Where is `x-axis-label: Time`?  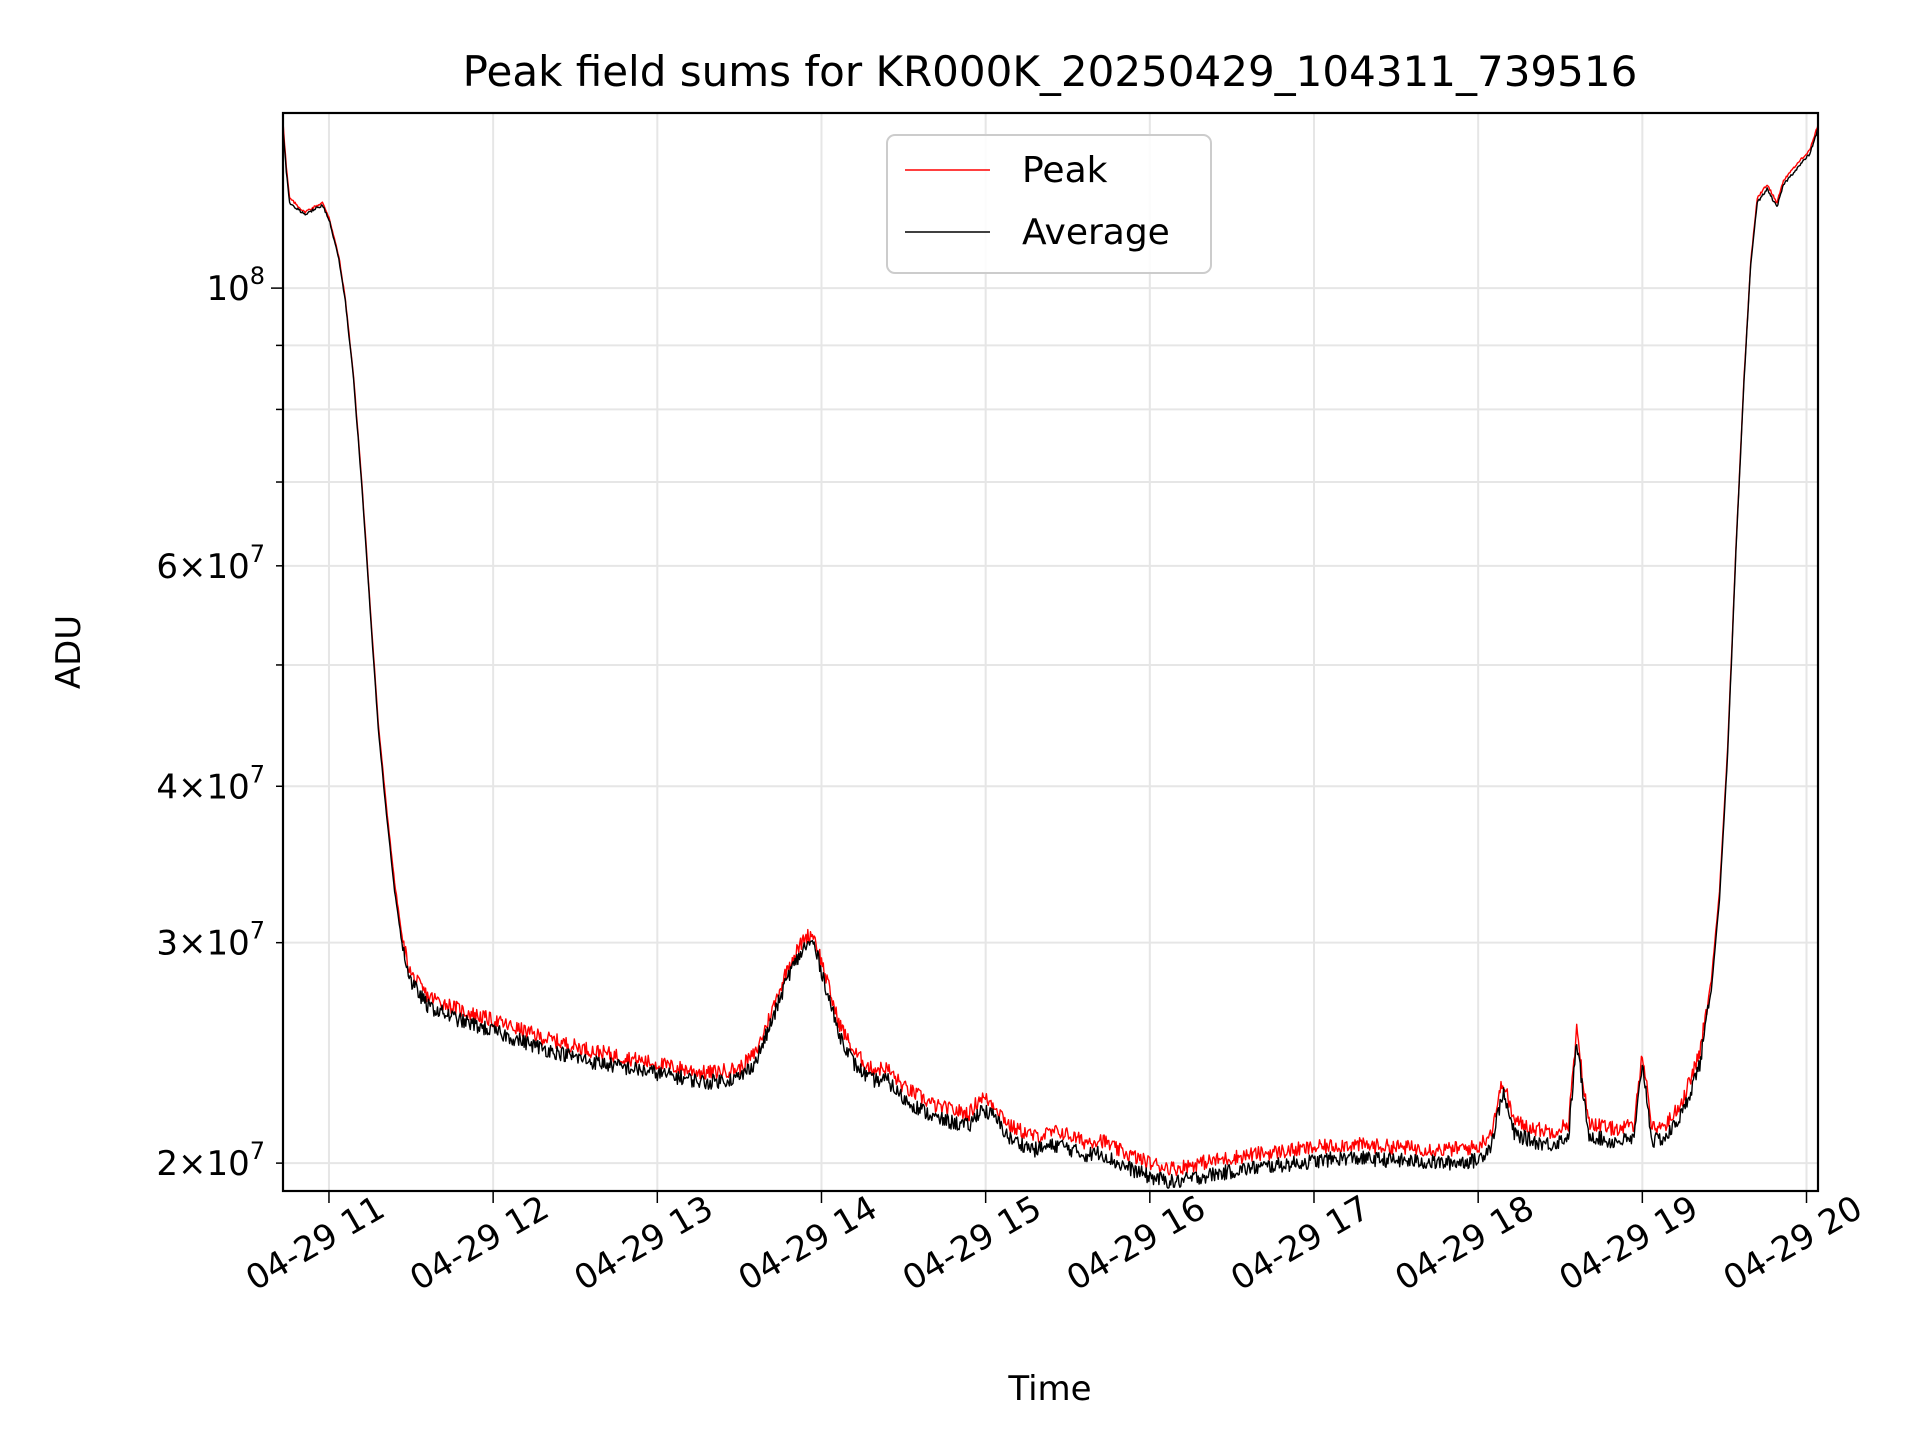 x-axis-label: Time is located at coordinates (1049, 1389).